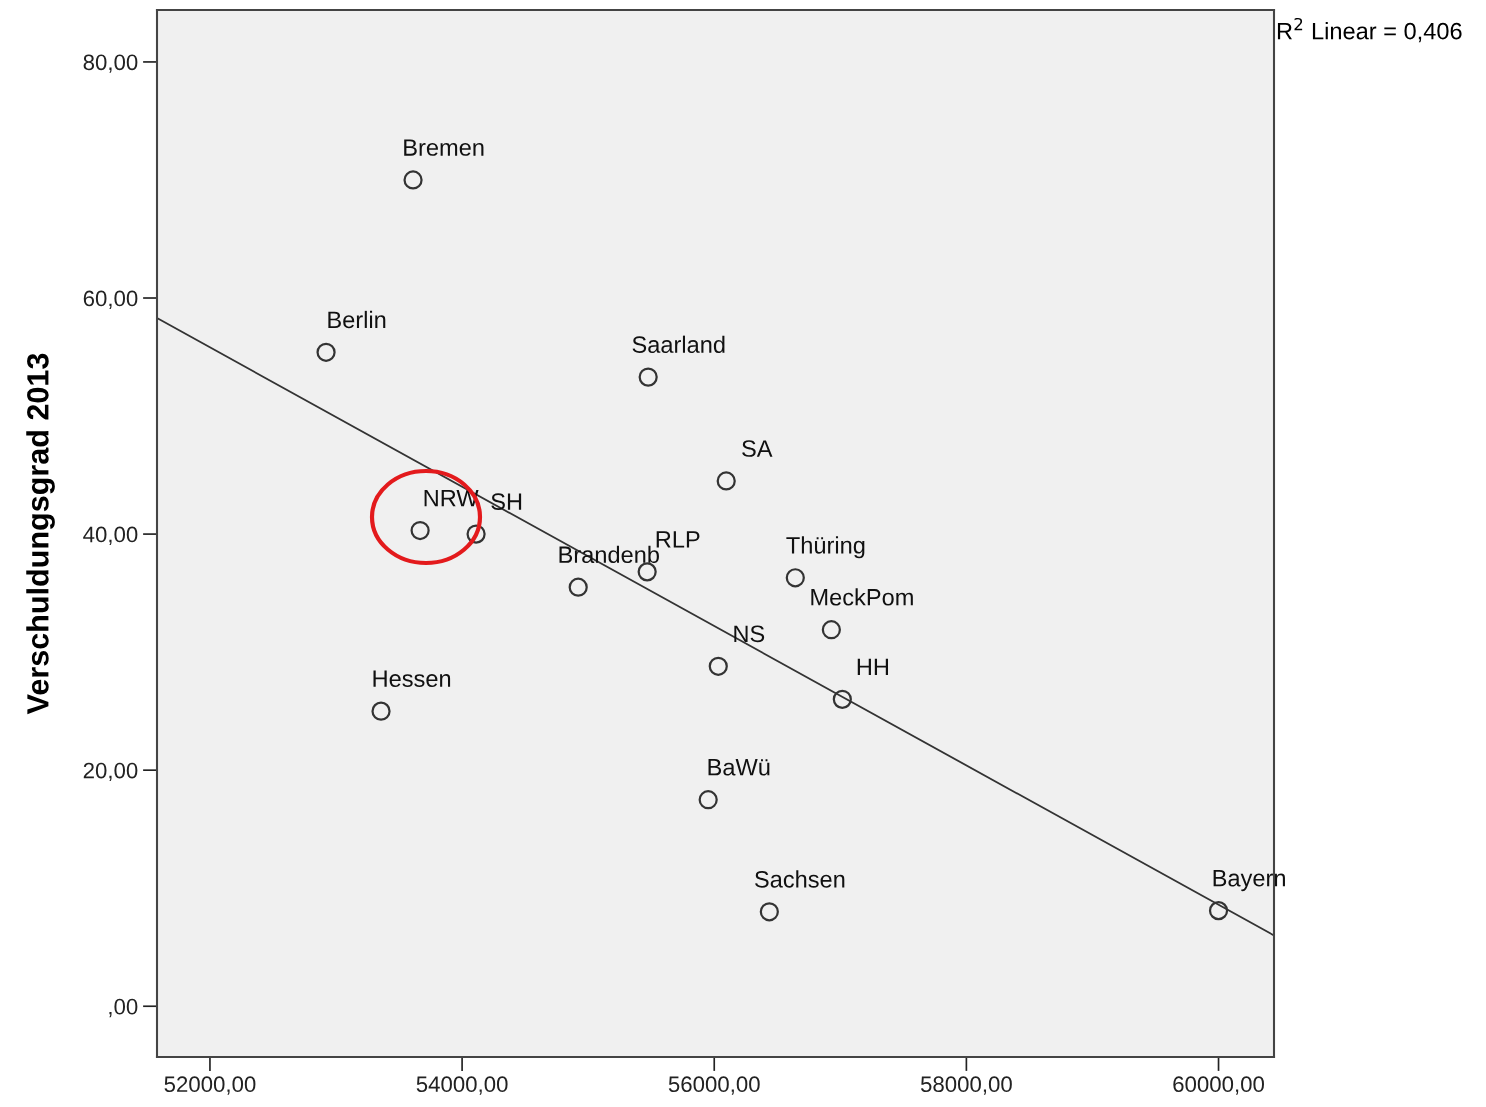 This screenshot has width=1486, height=1107. Describe the element at coordinates (739, 767) in the screenshot. I see `annotation: BaWü` at that location.